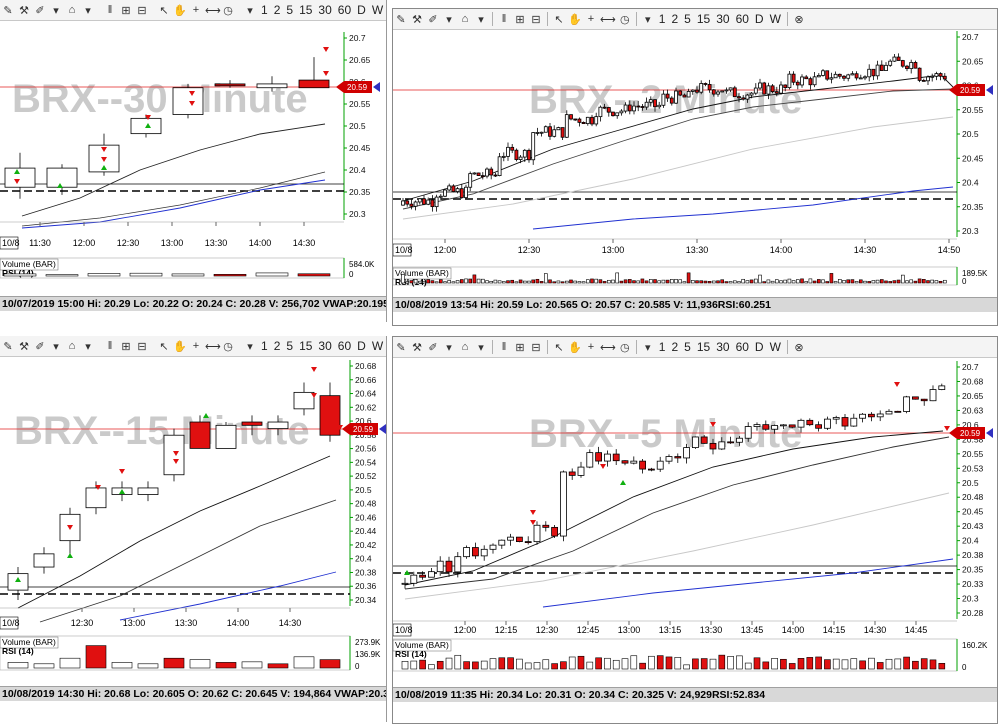  I want to click on pause-icon: ‖, so click(504, 347).